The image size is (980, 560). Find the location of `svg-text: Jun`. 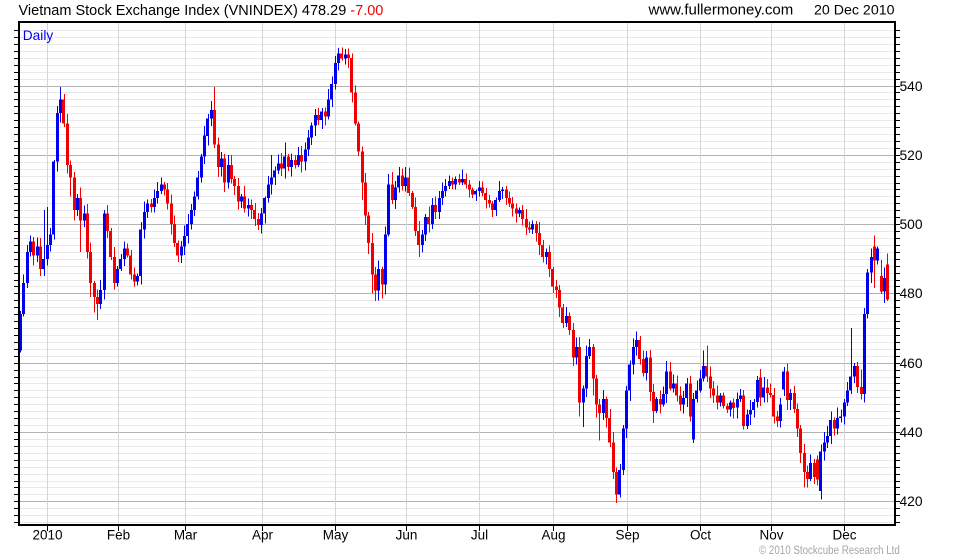

svg-text: Jun is located at coordinates (407, 535).